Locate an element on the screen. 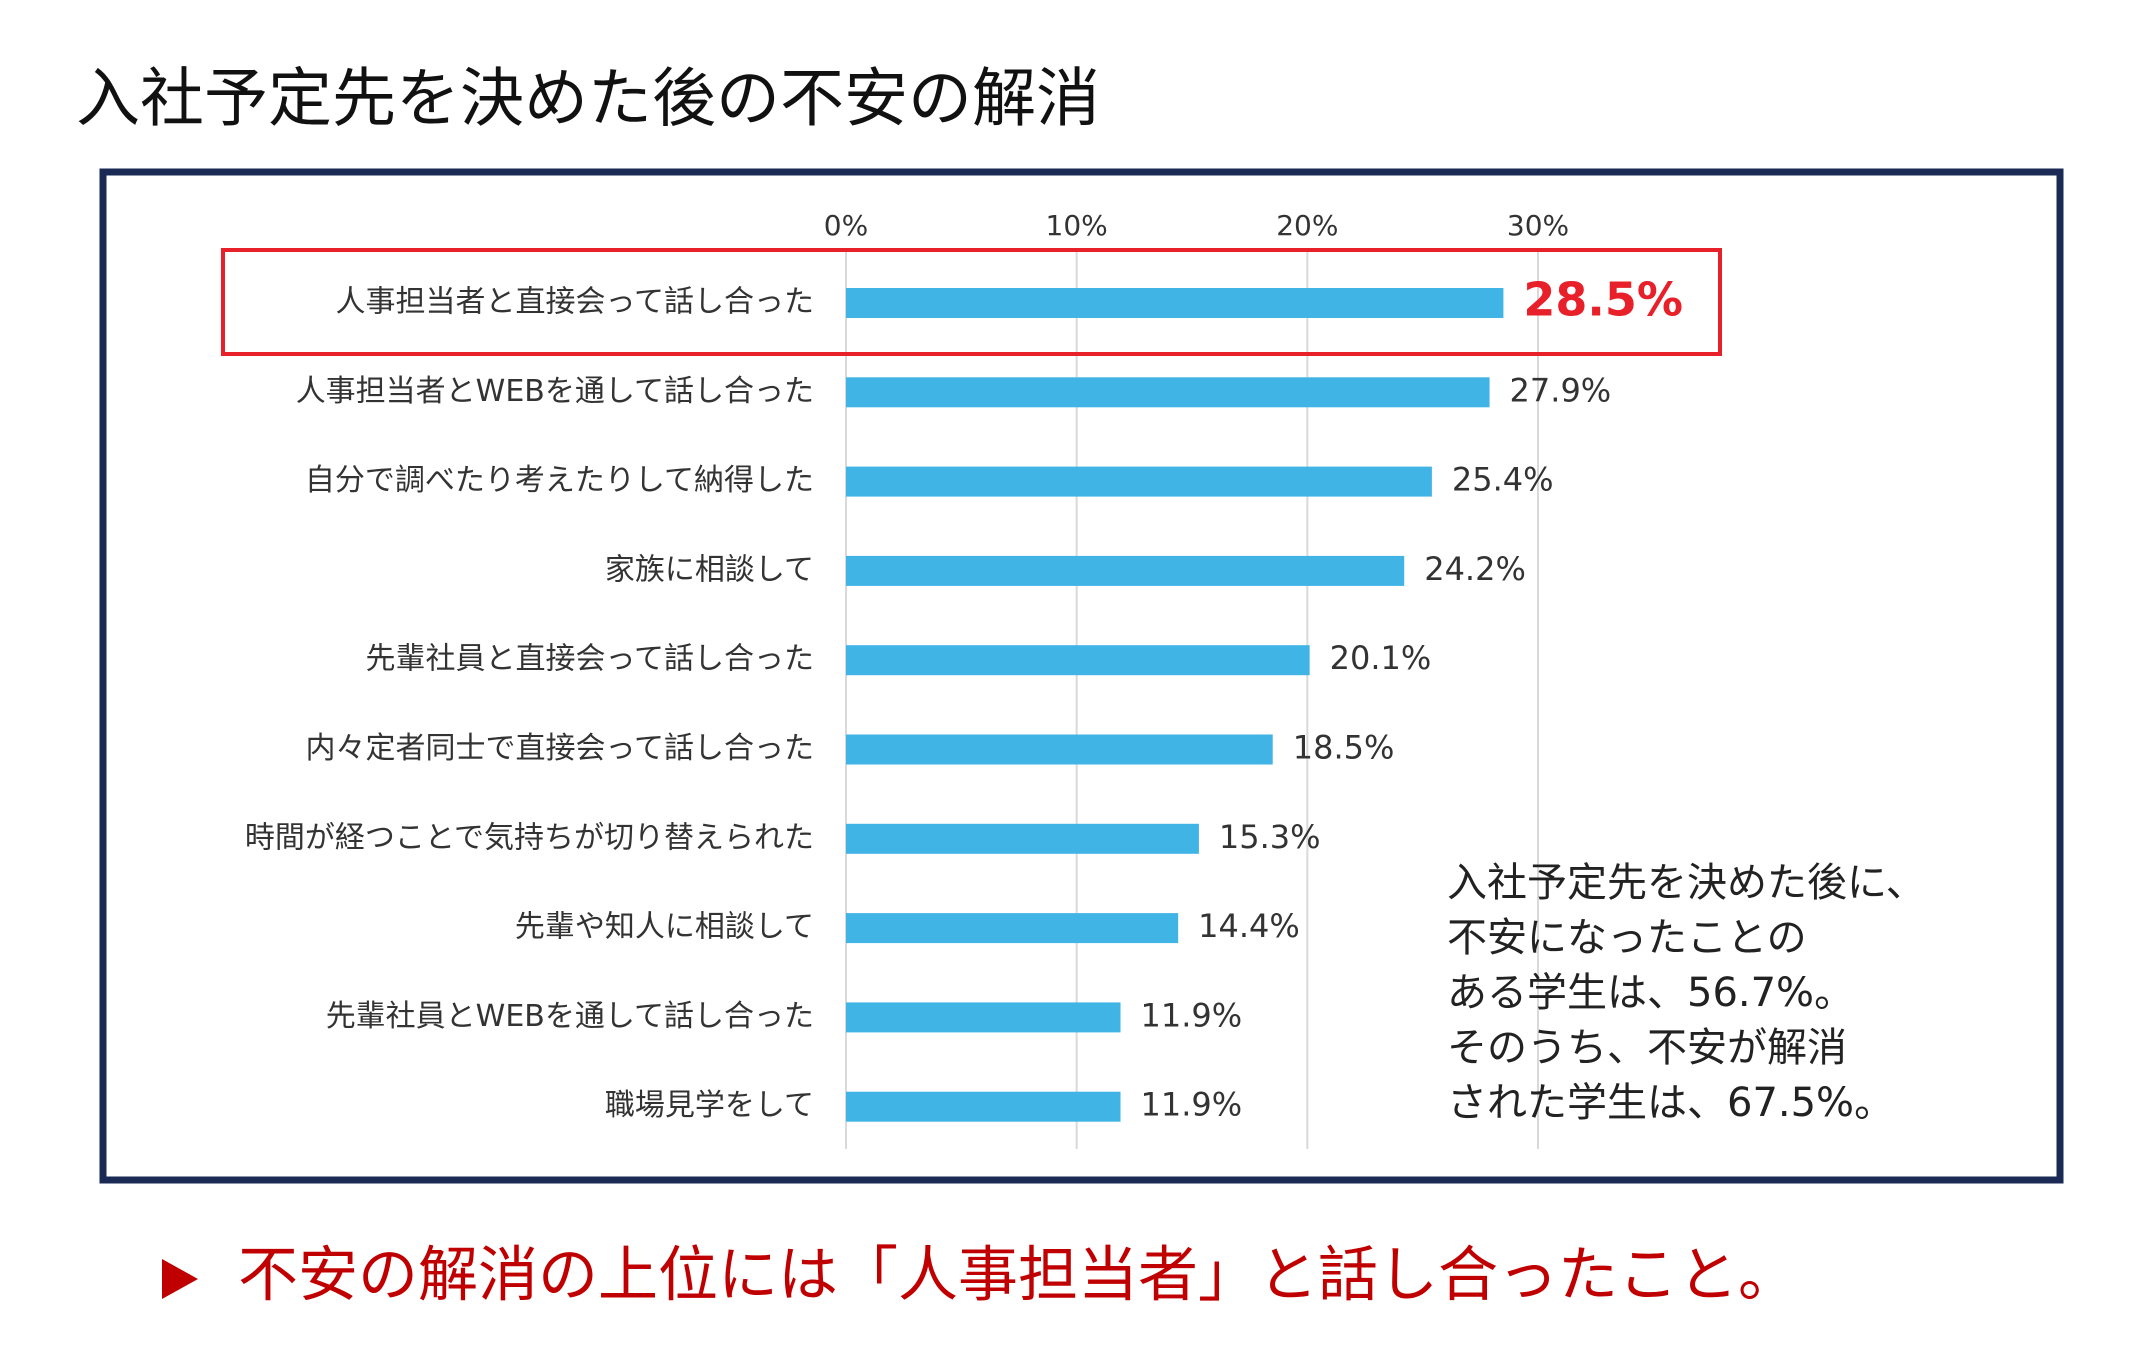 The image size is (2146, 1365). page-title: 入社予定先を決めた後の不安の解消 is located at coordinates (588, 100).